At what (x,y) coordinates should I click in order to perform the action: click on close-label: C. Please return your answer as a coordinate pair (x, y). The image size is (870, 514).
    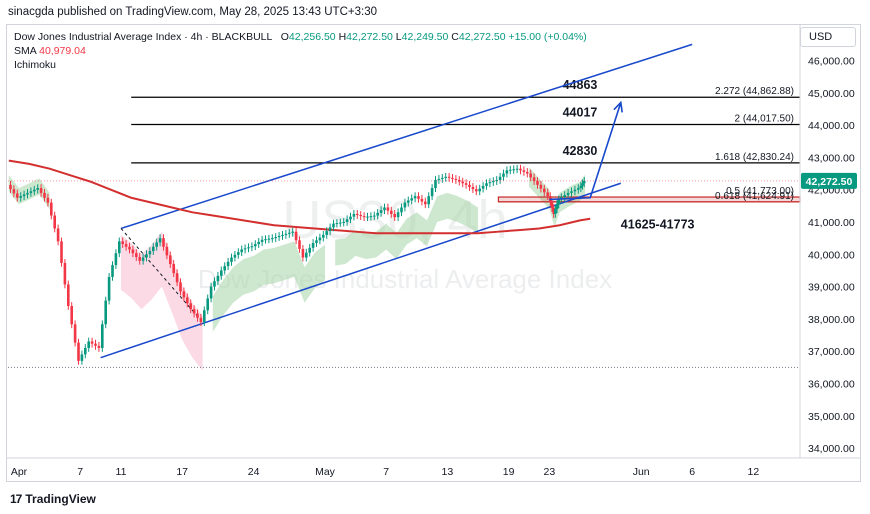
    Looking at the image, I should click on (455, 37).